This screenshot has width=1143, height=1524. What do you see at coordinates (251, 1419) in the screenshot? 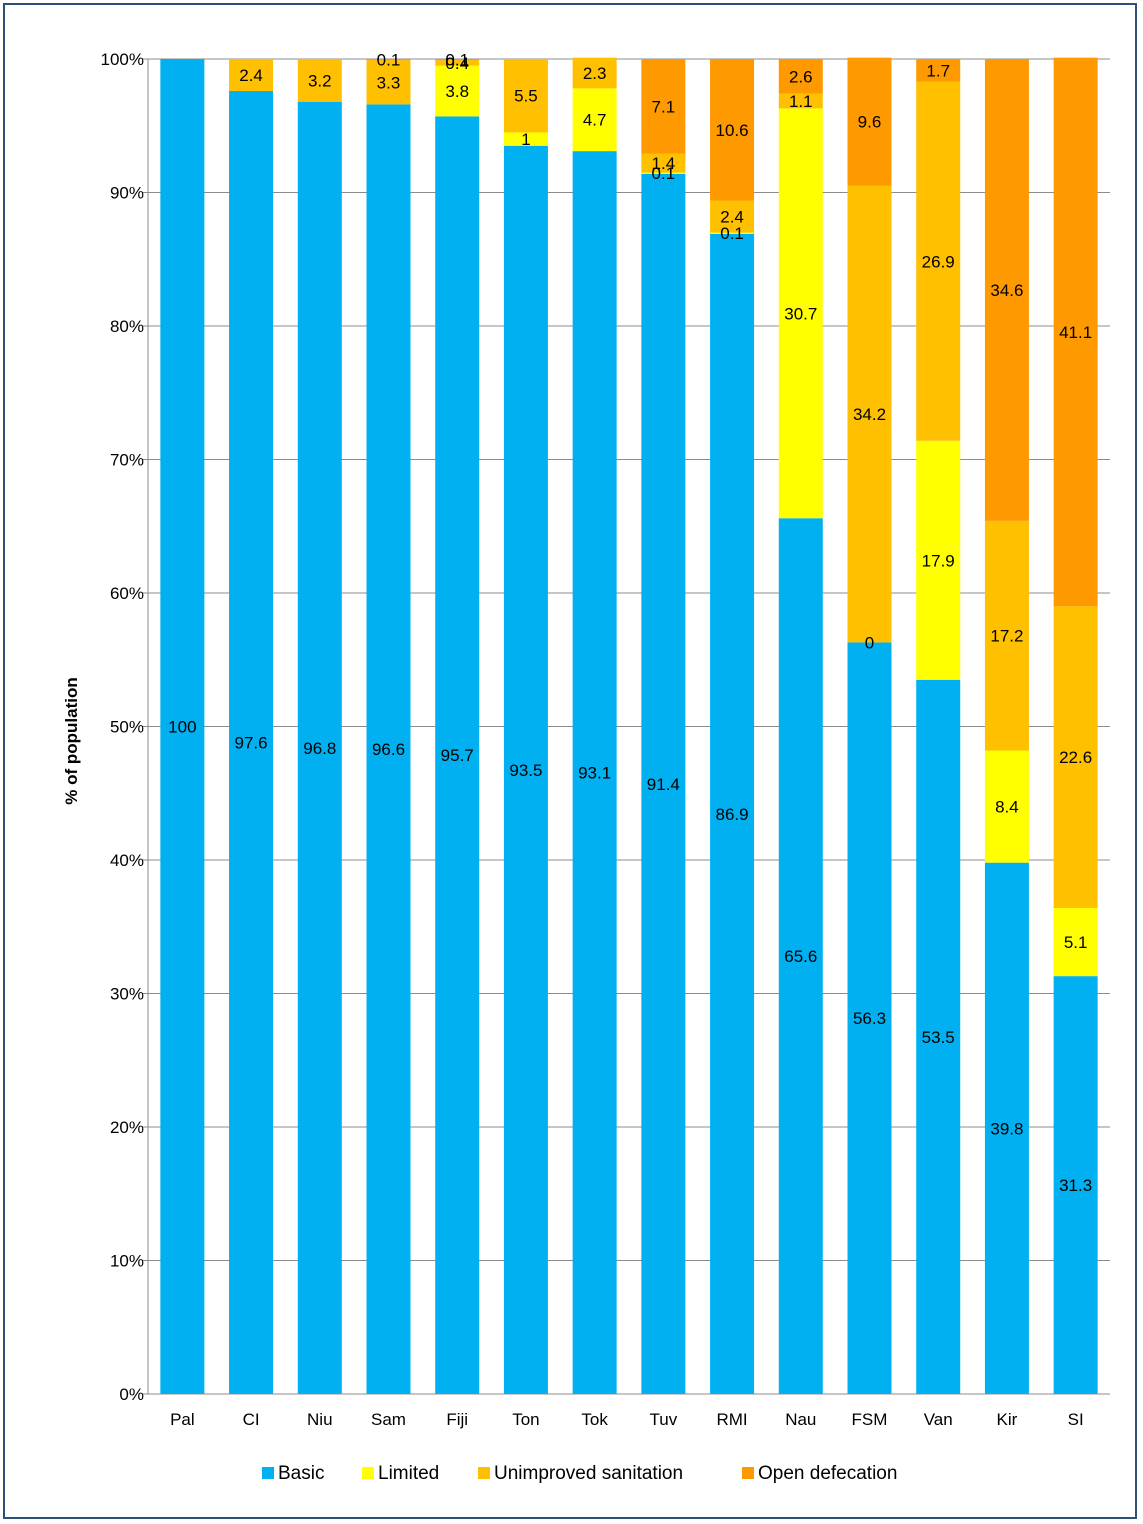
I see `x-tick-label: CI` at bounding box center [251, 1419].